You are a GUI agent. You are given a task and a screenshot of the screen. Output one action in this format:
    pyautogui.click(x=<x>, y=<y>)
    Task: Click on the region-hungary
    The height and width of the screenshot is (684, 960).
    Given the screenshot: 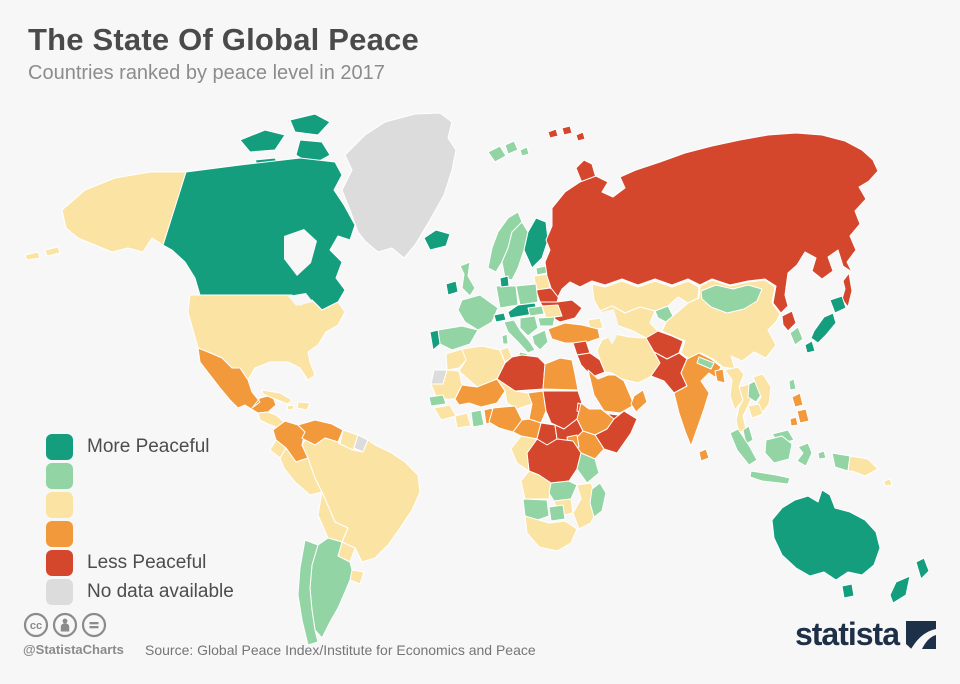 What is the action you would take?
    pyautogui.click(x=536, y=311)
    